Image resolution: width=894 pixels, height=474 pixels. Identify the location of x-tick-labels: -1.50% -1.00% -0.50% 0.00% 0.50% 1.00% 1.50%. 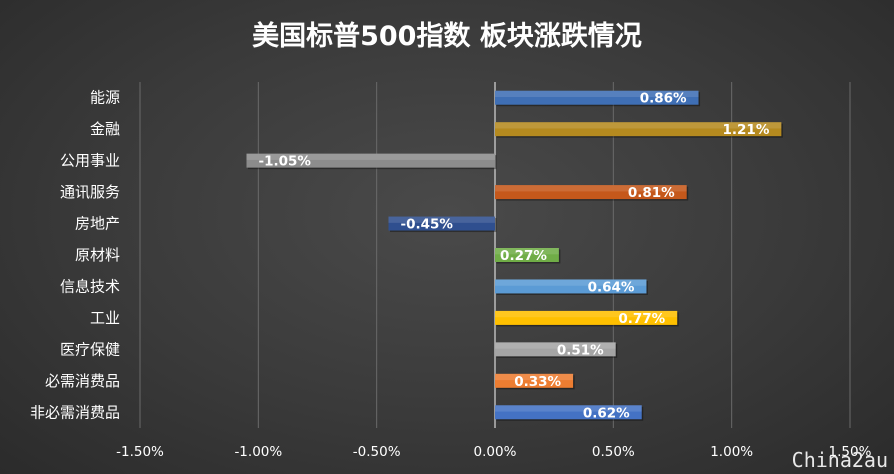
(493, 452).